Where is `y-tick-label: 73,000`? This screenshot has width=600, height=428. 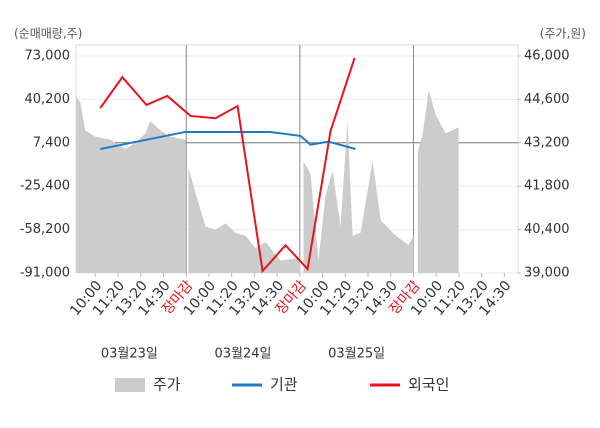
y-tick-label: 73,000 is located at coordinates (48, 56).